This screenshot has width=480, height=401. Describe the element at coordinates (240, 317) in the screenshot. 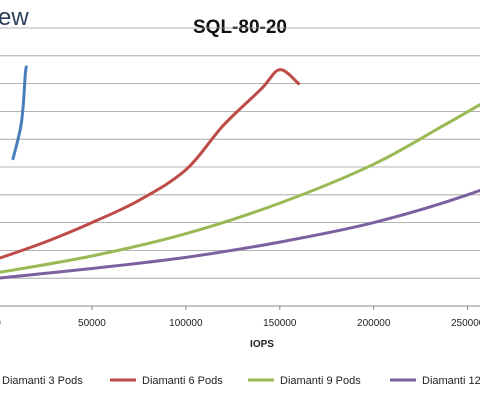

I see `x-axis-ticks: 0 50000 100000 150000 200000 250000` at that location.